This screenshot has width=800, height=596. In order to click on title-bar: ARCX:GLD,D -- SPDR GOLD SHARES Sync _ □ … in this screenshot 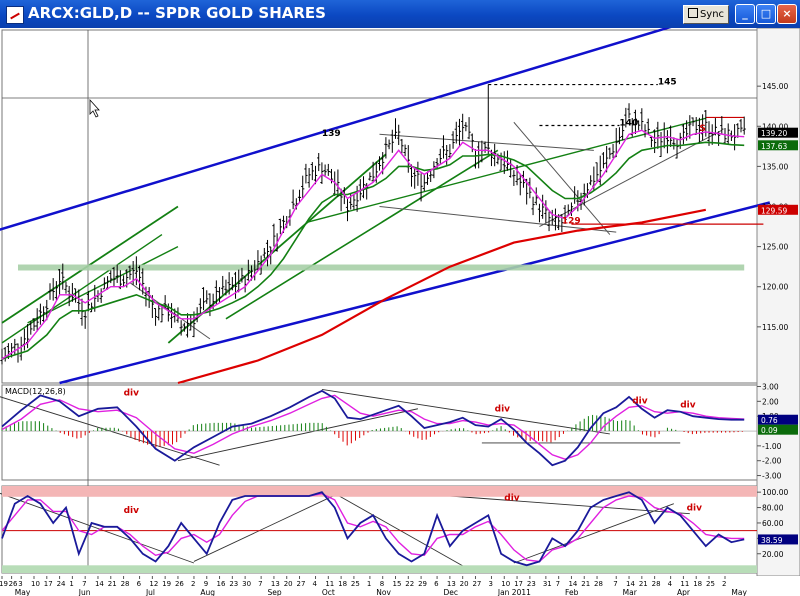, I will do `click(400, 14)`.